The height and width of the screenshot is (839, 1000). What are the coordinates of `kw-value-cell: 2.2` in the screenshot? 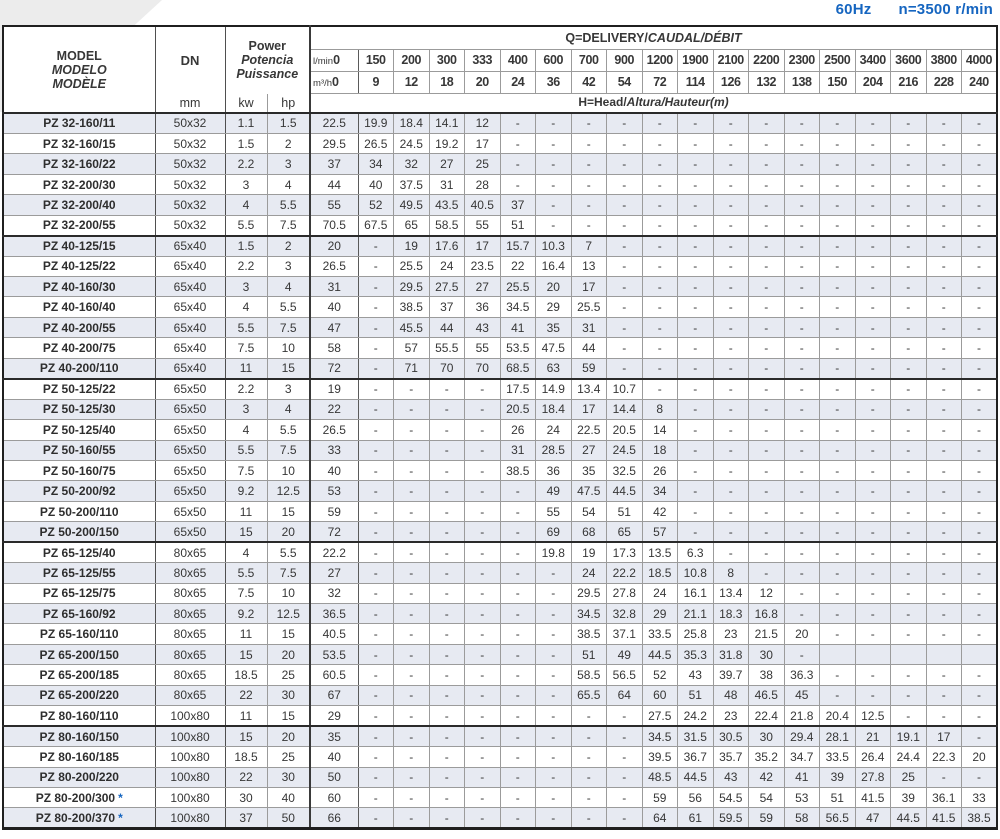 It's located at (246, 389).